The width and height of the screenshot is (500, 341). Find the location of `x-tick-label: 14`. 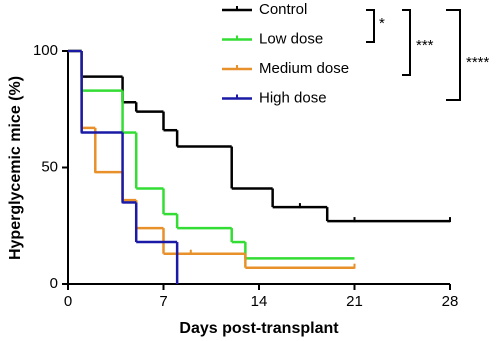

x-tick-label: 14 is located at coordinates (259, 301).